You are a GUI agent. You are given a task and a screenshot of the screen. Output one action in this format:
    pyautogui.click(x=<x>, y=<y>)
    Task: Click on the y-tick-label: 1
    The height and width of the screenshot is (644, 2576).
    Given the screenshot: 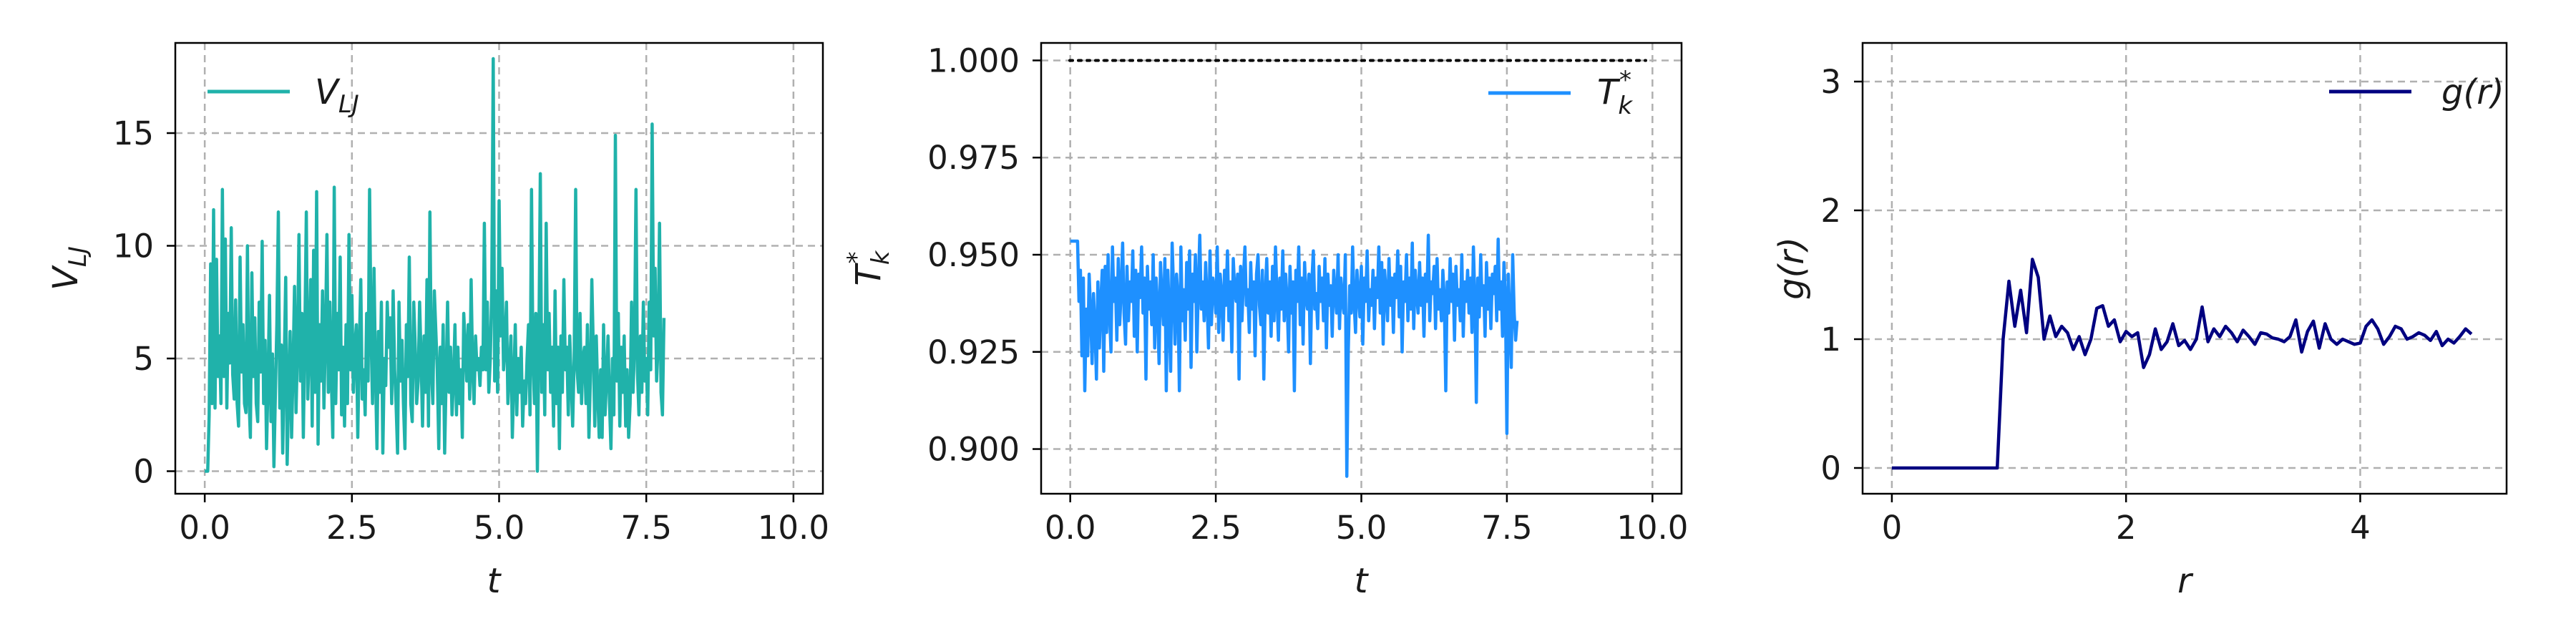 What is the action you would take?
    pyautogui.click(x=1830, y=339)
    